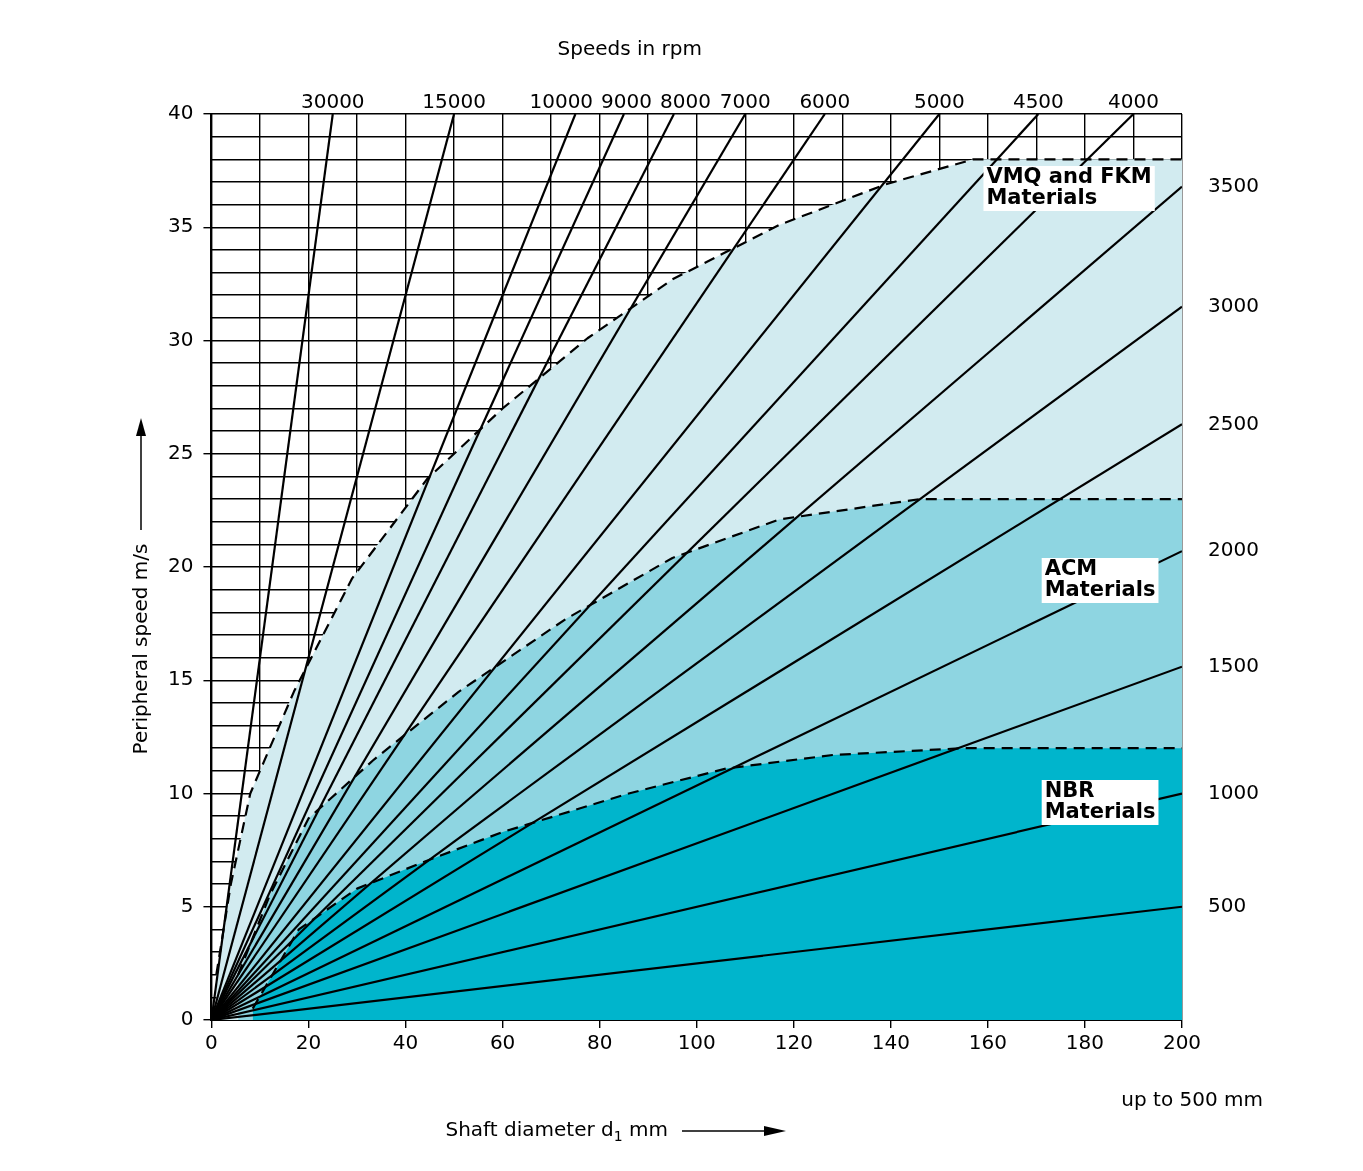 Image resolution: width=1363 pixels, height=1171 pixels. I want to click on x-tick-label: 120, so click(793, 1042).